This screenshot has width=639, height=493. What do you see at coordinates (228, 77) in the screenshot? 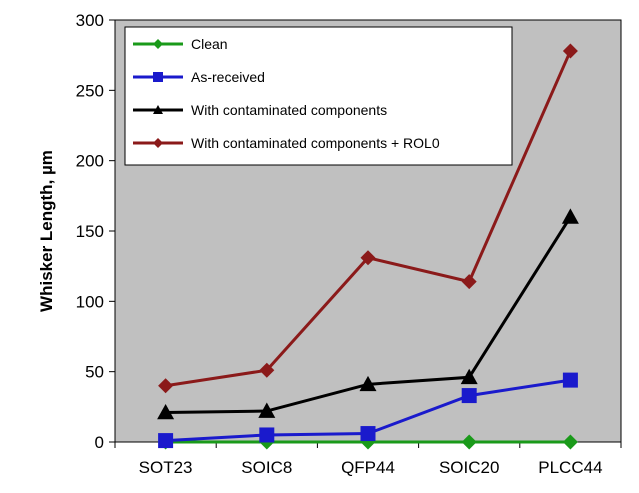
I see `legend-label: As-received` at bounding box center [228, 77].